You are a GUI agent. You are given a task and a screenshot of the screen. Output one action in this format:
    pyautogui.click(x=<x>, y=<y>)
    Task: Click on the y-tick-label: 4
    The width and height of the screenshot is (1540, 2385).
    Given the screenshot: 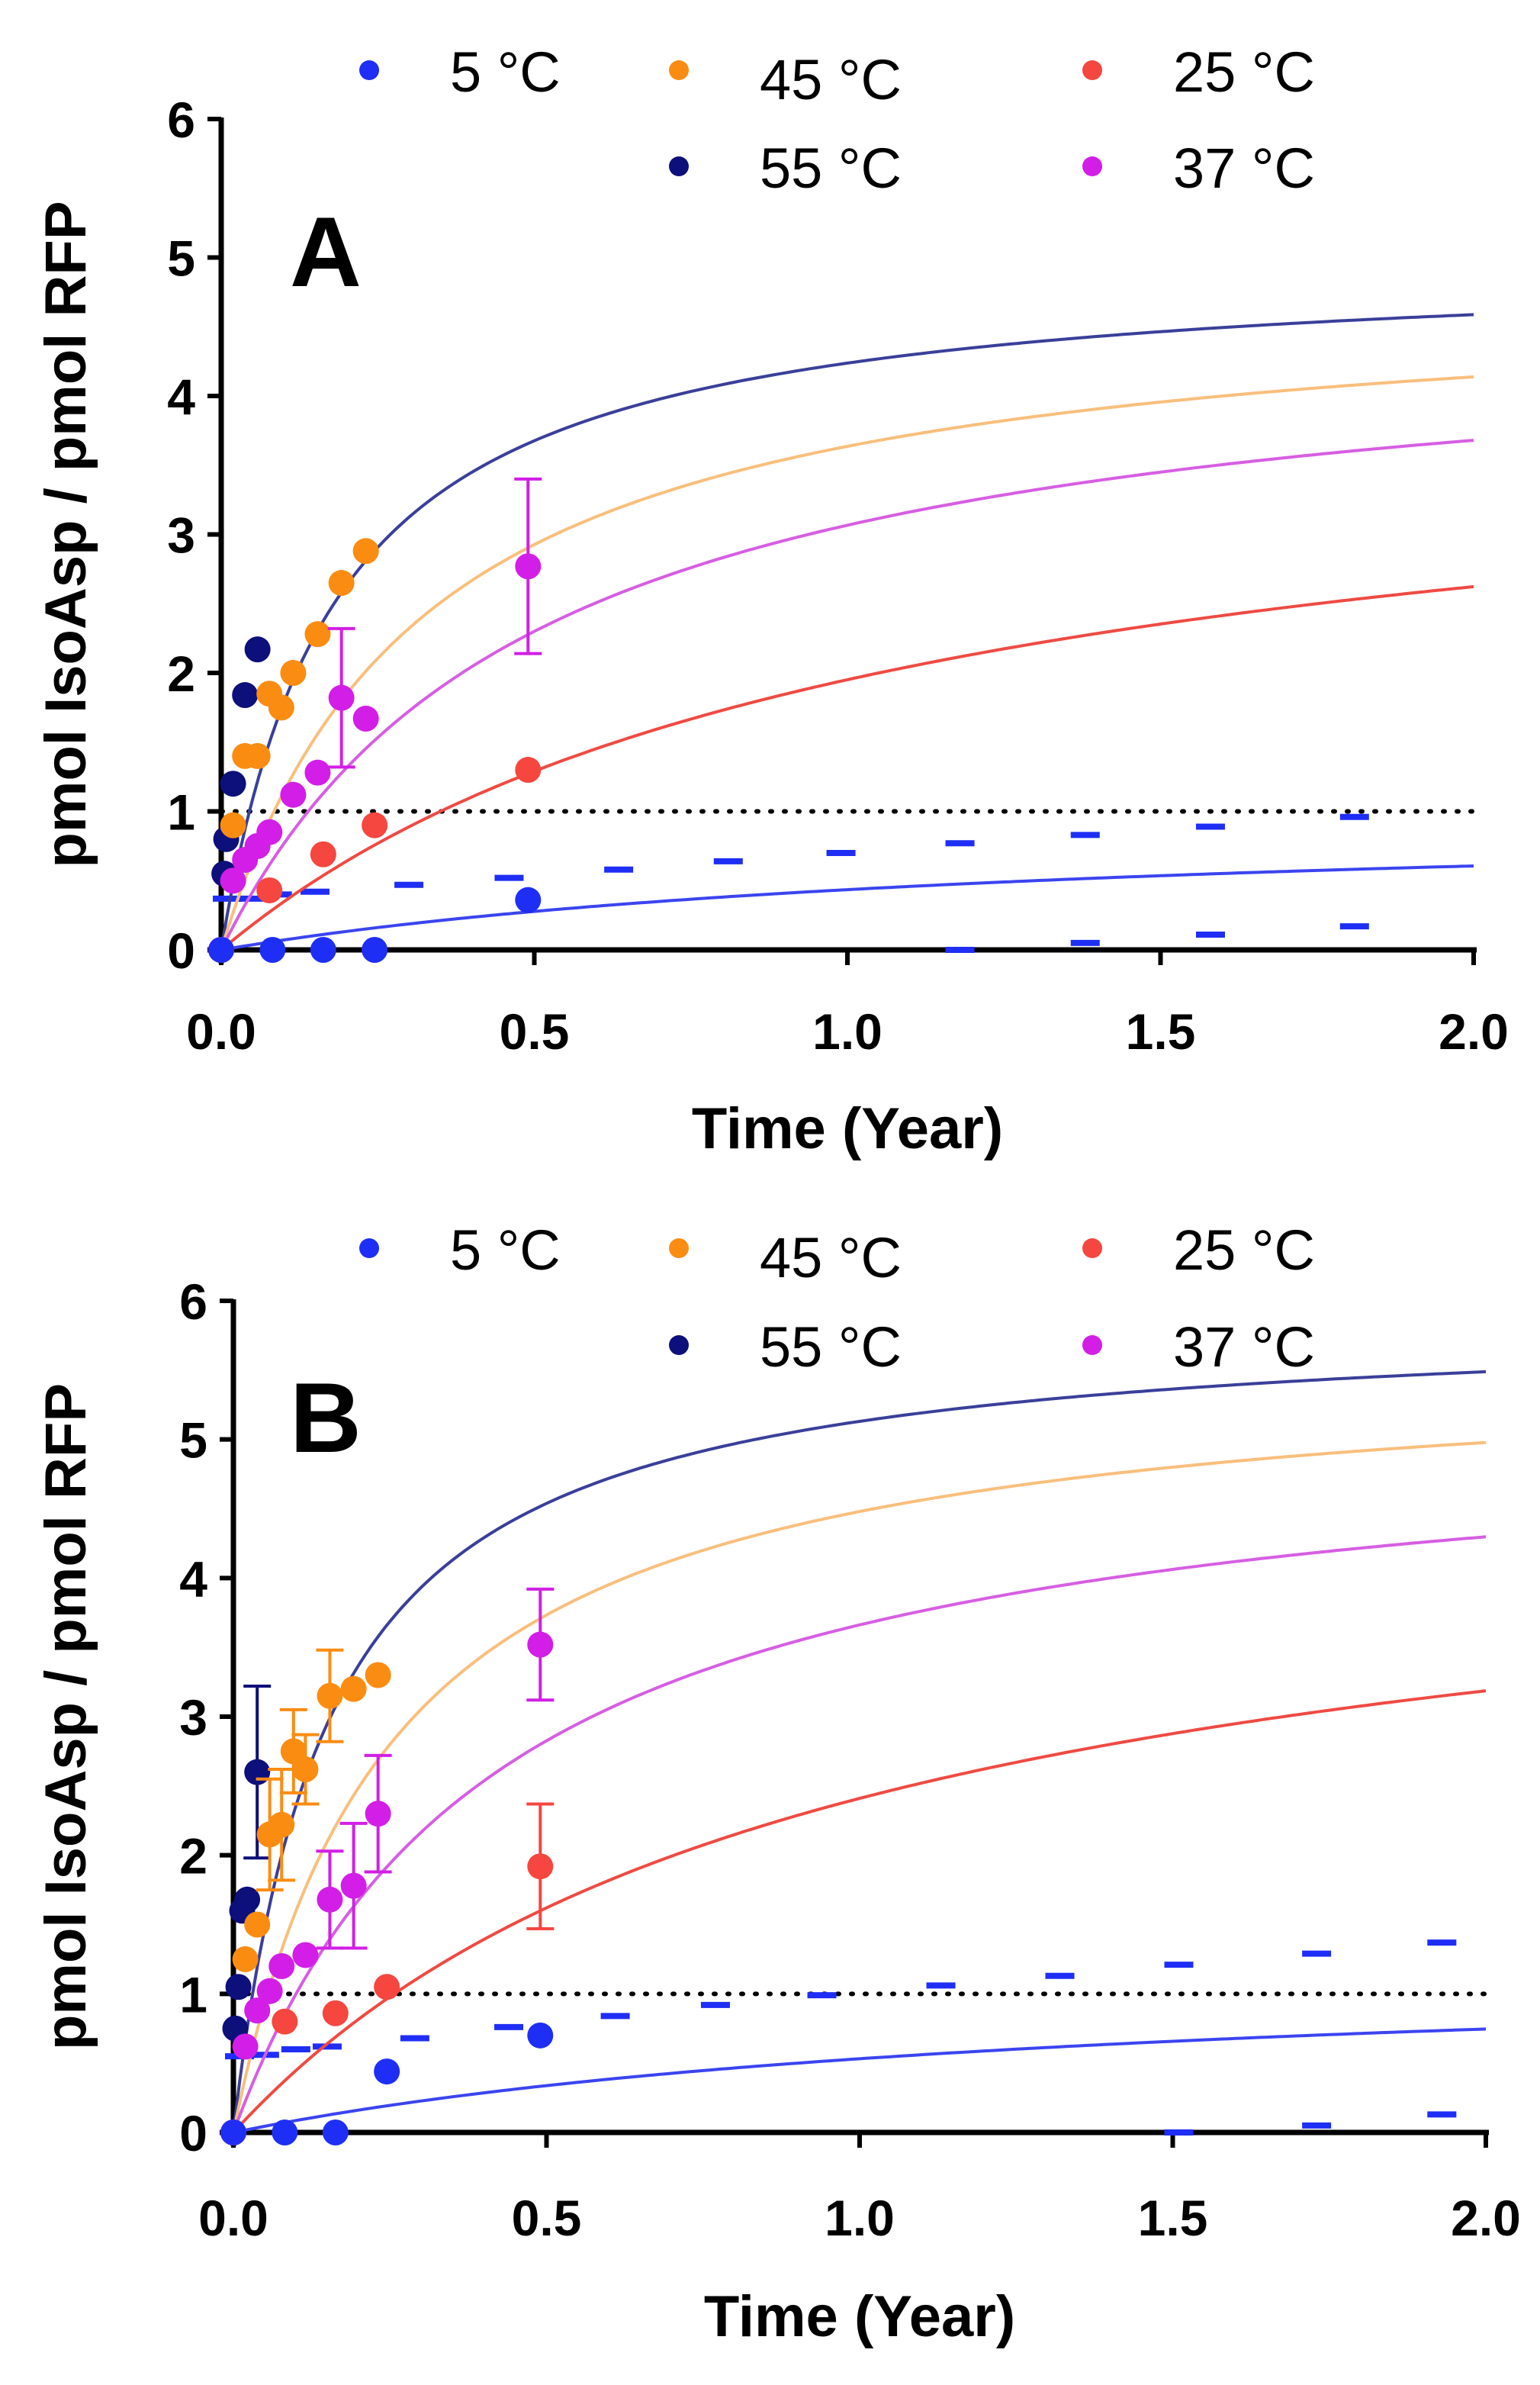 What is the action you would take?
    pyautogui.click(x=181, y=397)
    